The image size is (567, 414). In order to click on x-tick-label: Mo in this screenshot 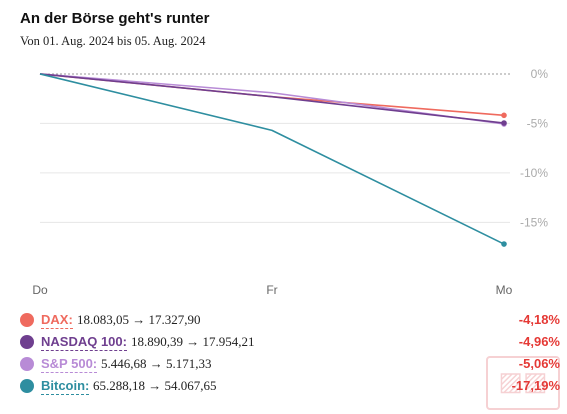, I will do `click(504, 290)`.